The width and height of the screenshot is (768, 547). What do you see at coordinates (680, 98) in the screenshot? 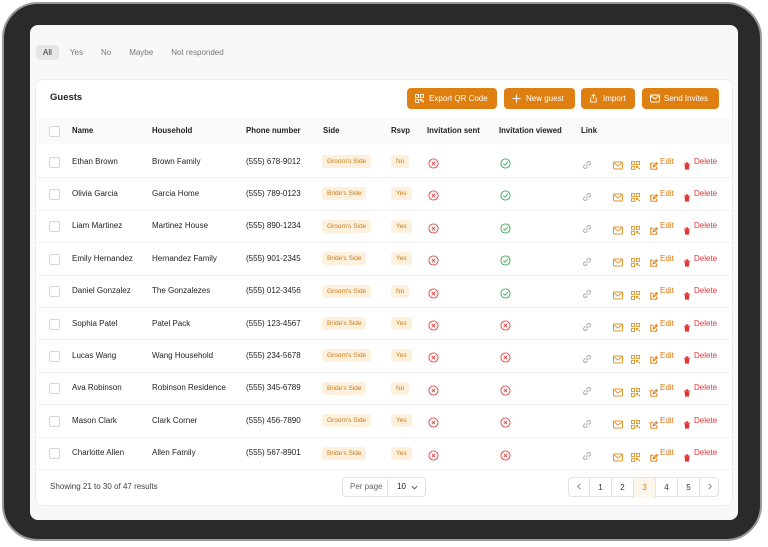
I see `action-button: Send Invites` at bounding box center [680, 98].